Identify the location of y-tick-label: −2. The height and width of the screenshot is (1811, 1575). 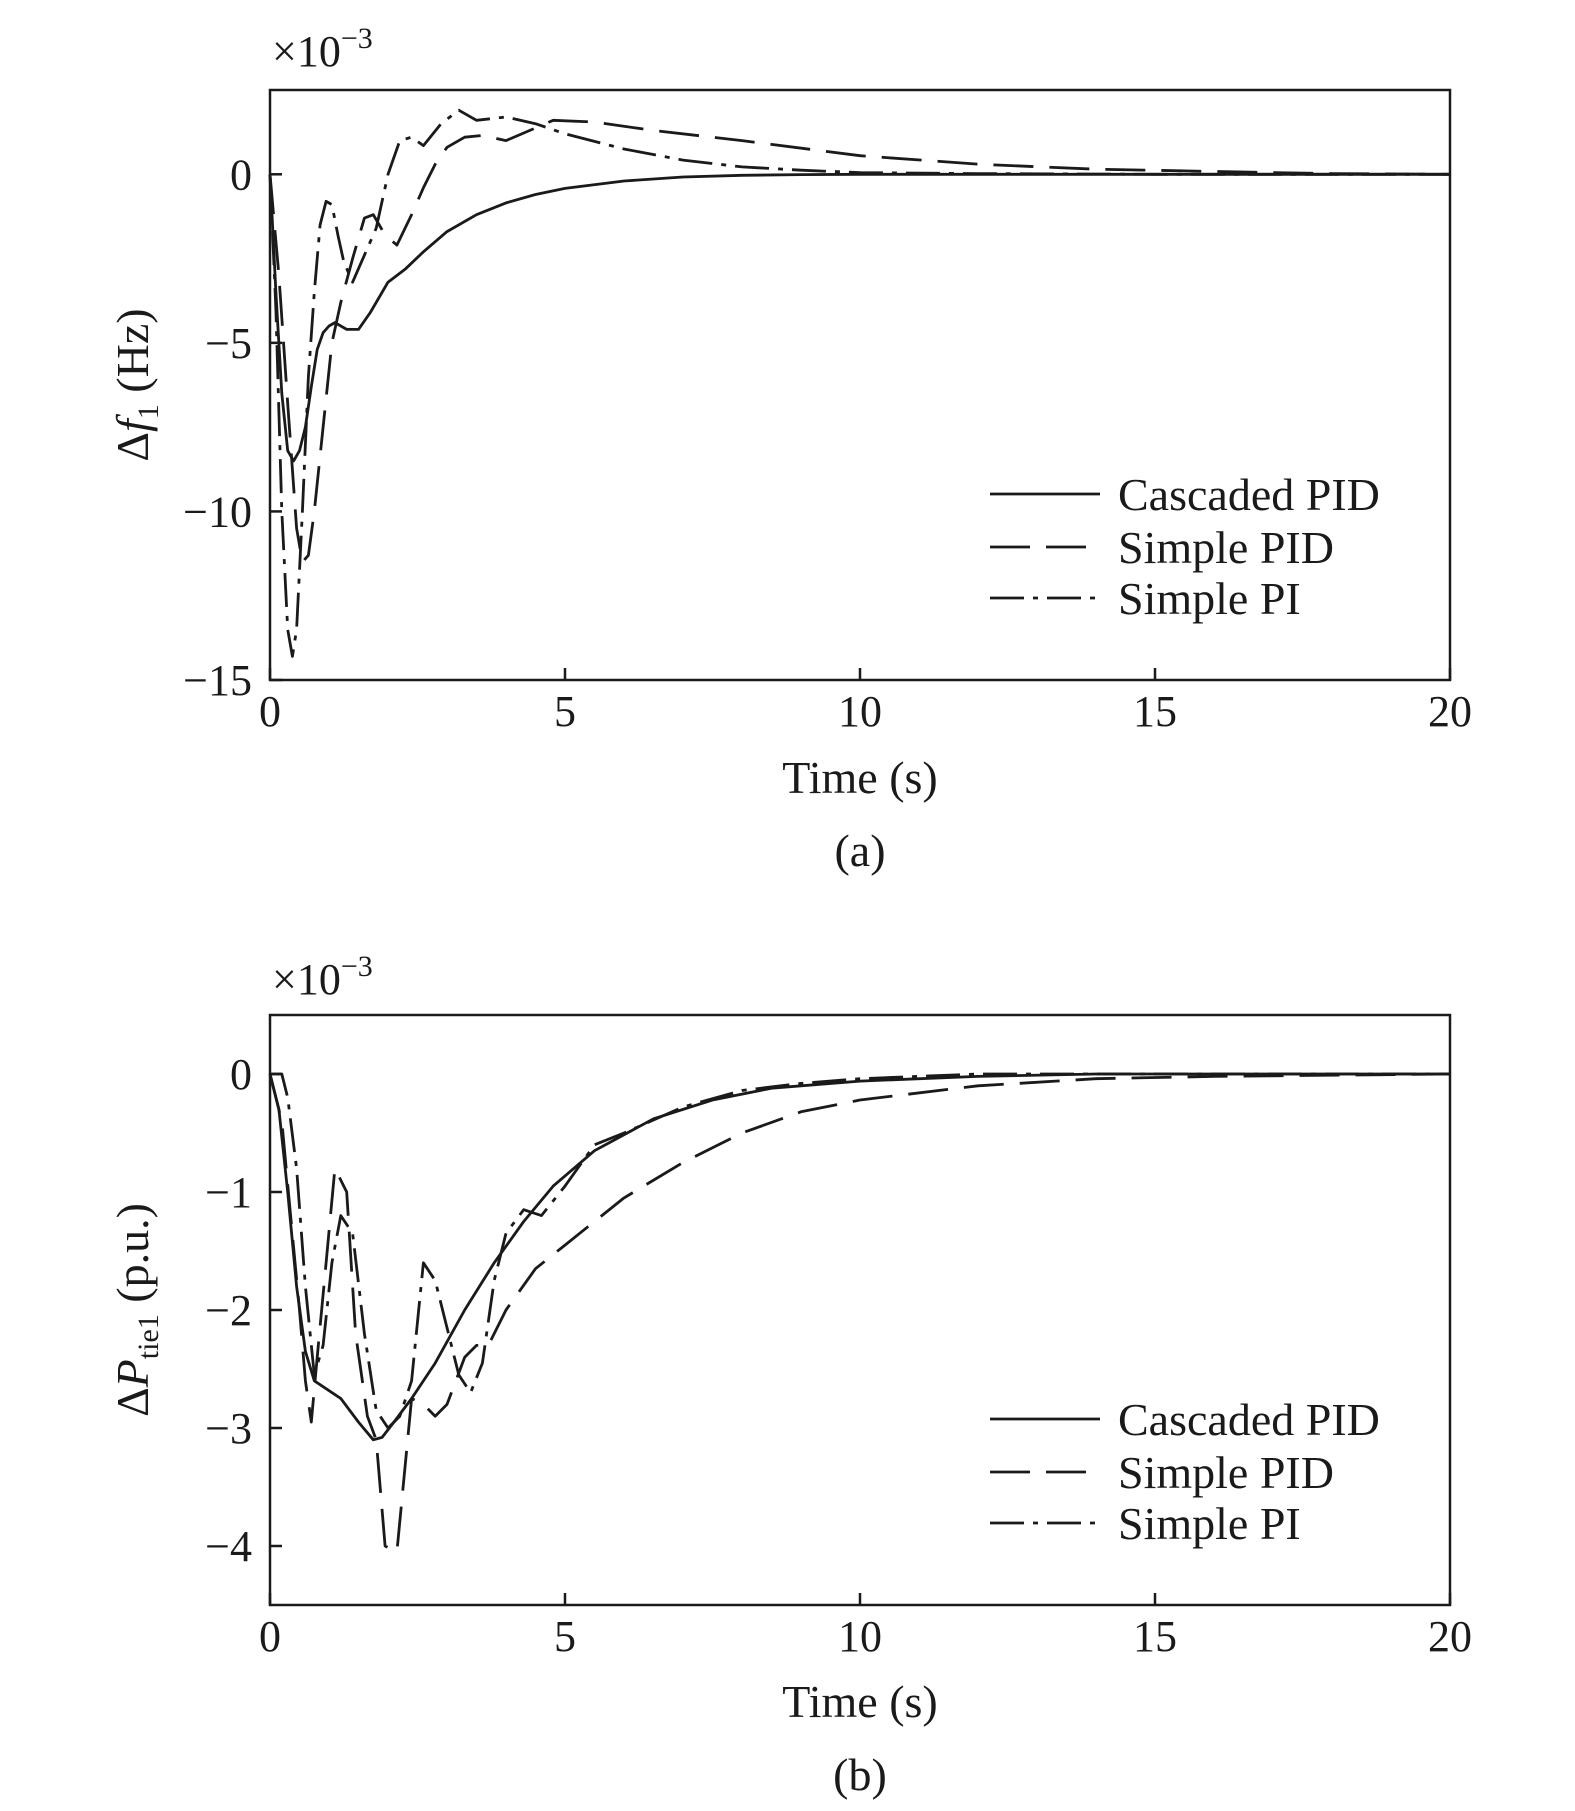
(228, 1310).